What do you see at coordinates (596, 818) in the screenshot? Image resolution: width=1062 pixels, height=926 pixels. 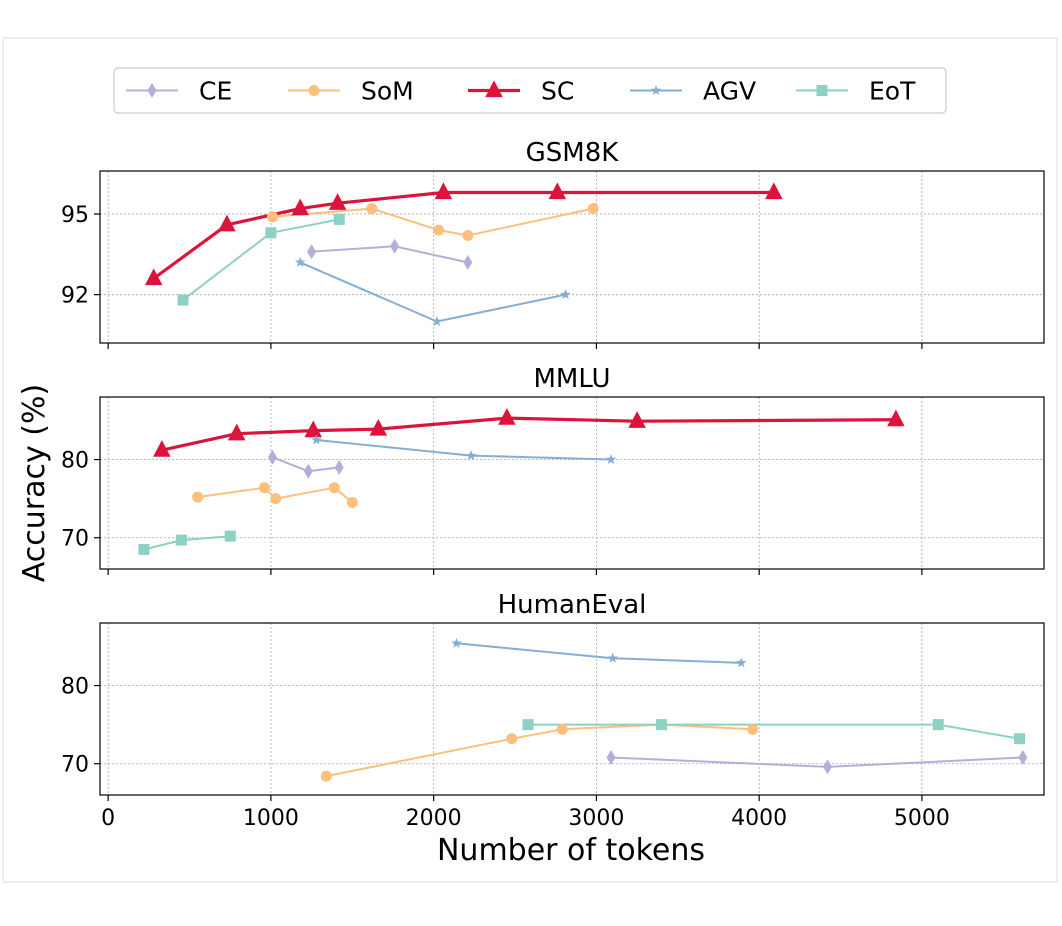 I see `x-tick-label: 3000` at bounding box center [596, 818].